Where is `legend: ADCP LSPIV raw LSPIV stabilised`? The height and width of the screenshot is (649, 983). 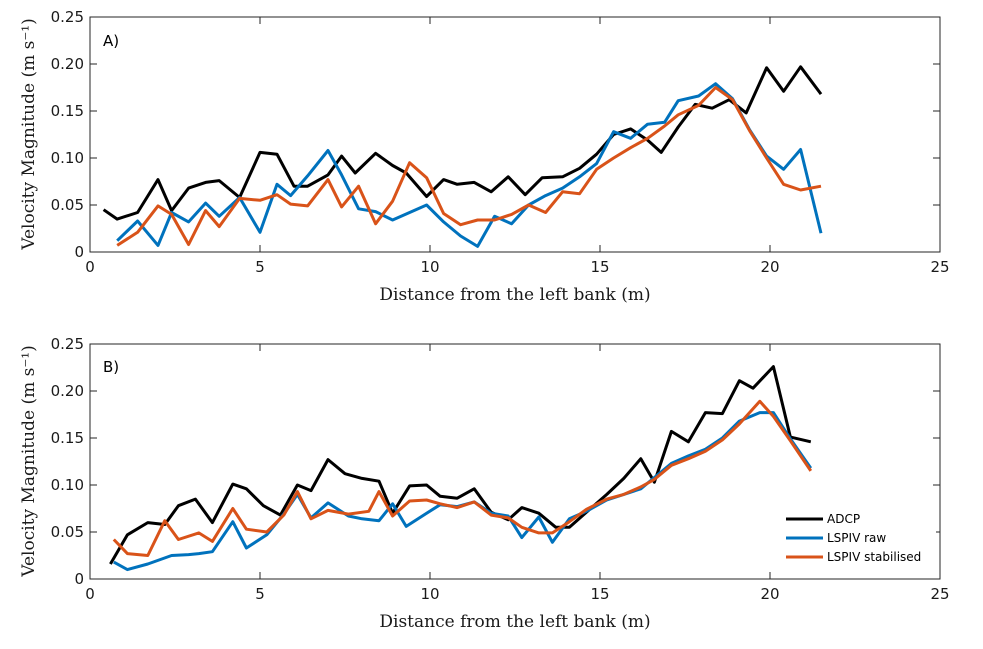
legend: ADCP LSPIV raw LSPIV stabilised is located at coordinates (861, 539).